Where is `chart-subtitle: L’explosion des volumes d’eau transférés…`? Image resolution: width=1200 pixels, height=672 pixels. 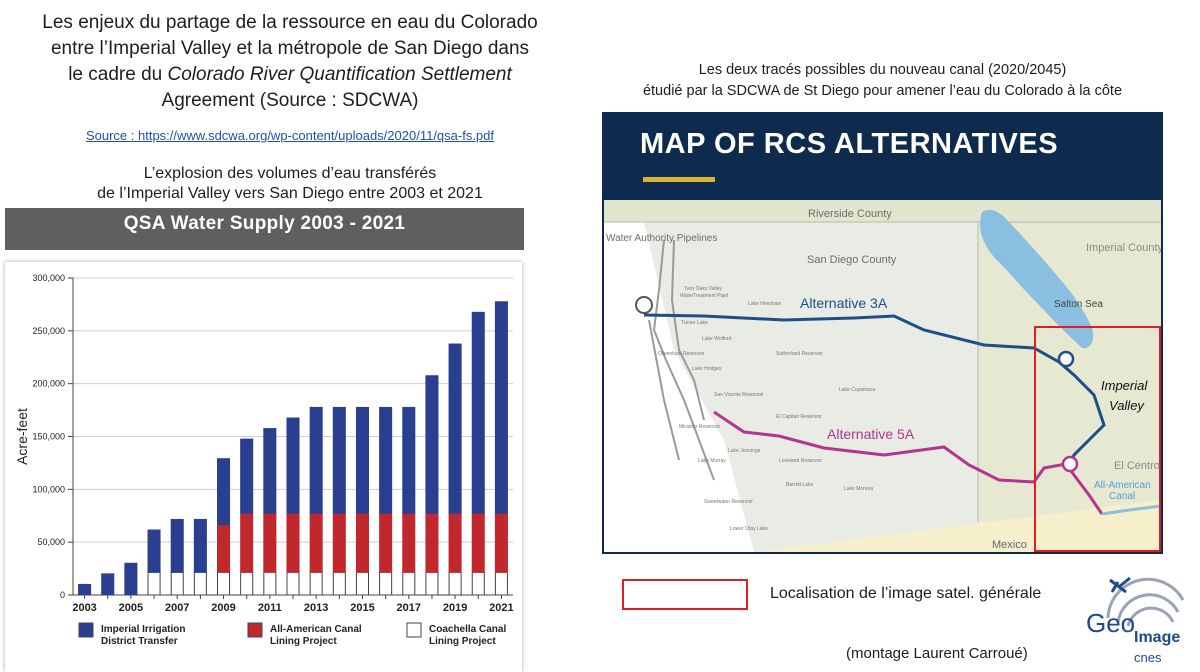
chart-subtitle: L’explosion des volumes d’eau transférés… is located at coordinates (290, 184).